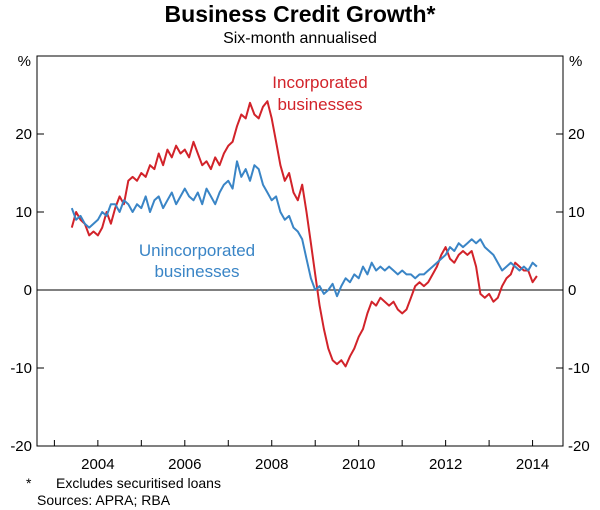 The image size is (600, 510). What do you see at coordinates (138, 483) in the screenshot?
I see `footnote-text: Excludes securitised loans` at bounding box center [138, 483].